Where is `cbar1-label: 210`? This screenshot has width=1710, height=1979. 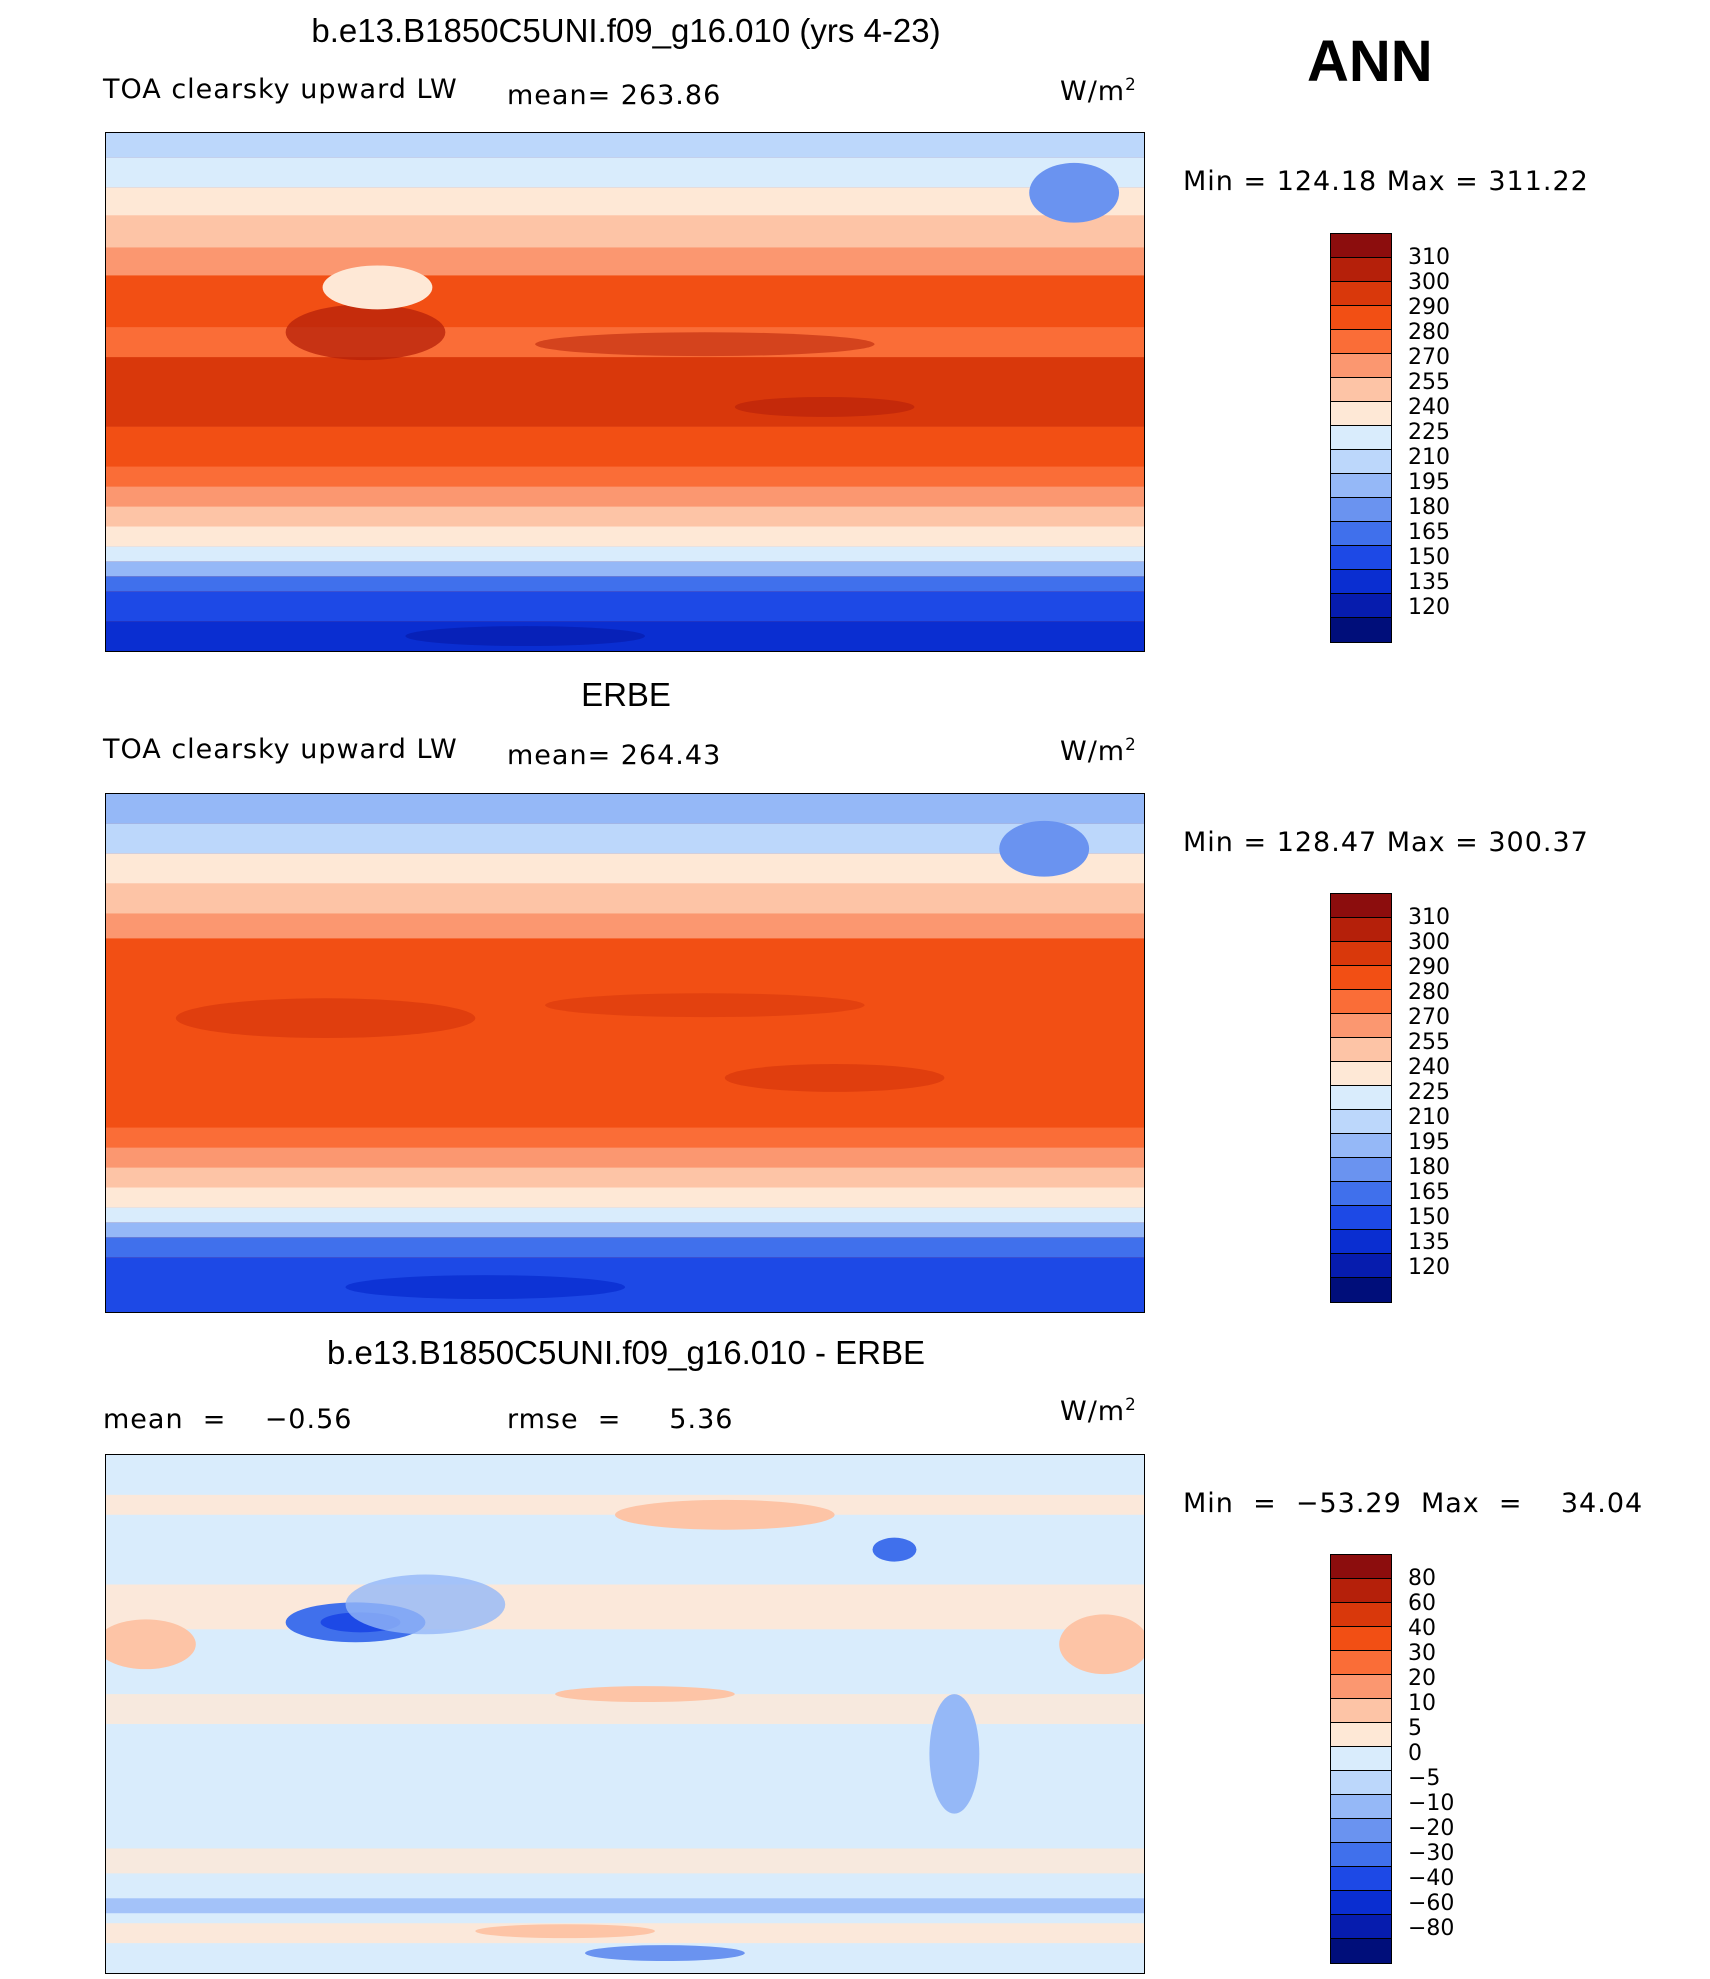
cbar1-label: 210 is located at coordinates (1429, 457).